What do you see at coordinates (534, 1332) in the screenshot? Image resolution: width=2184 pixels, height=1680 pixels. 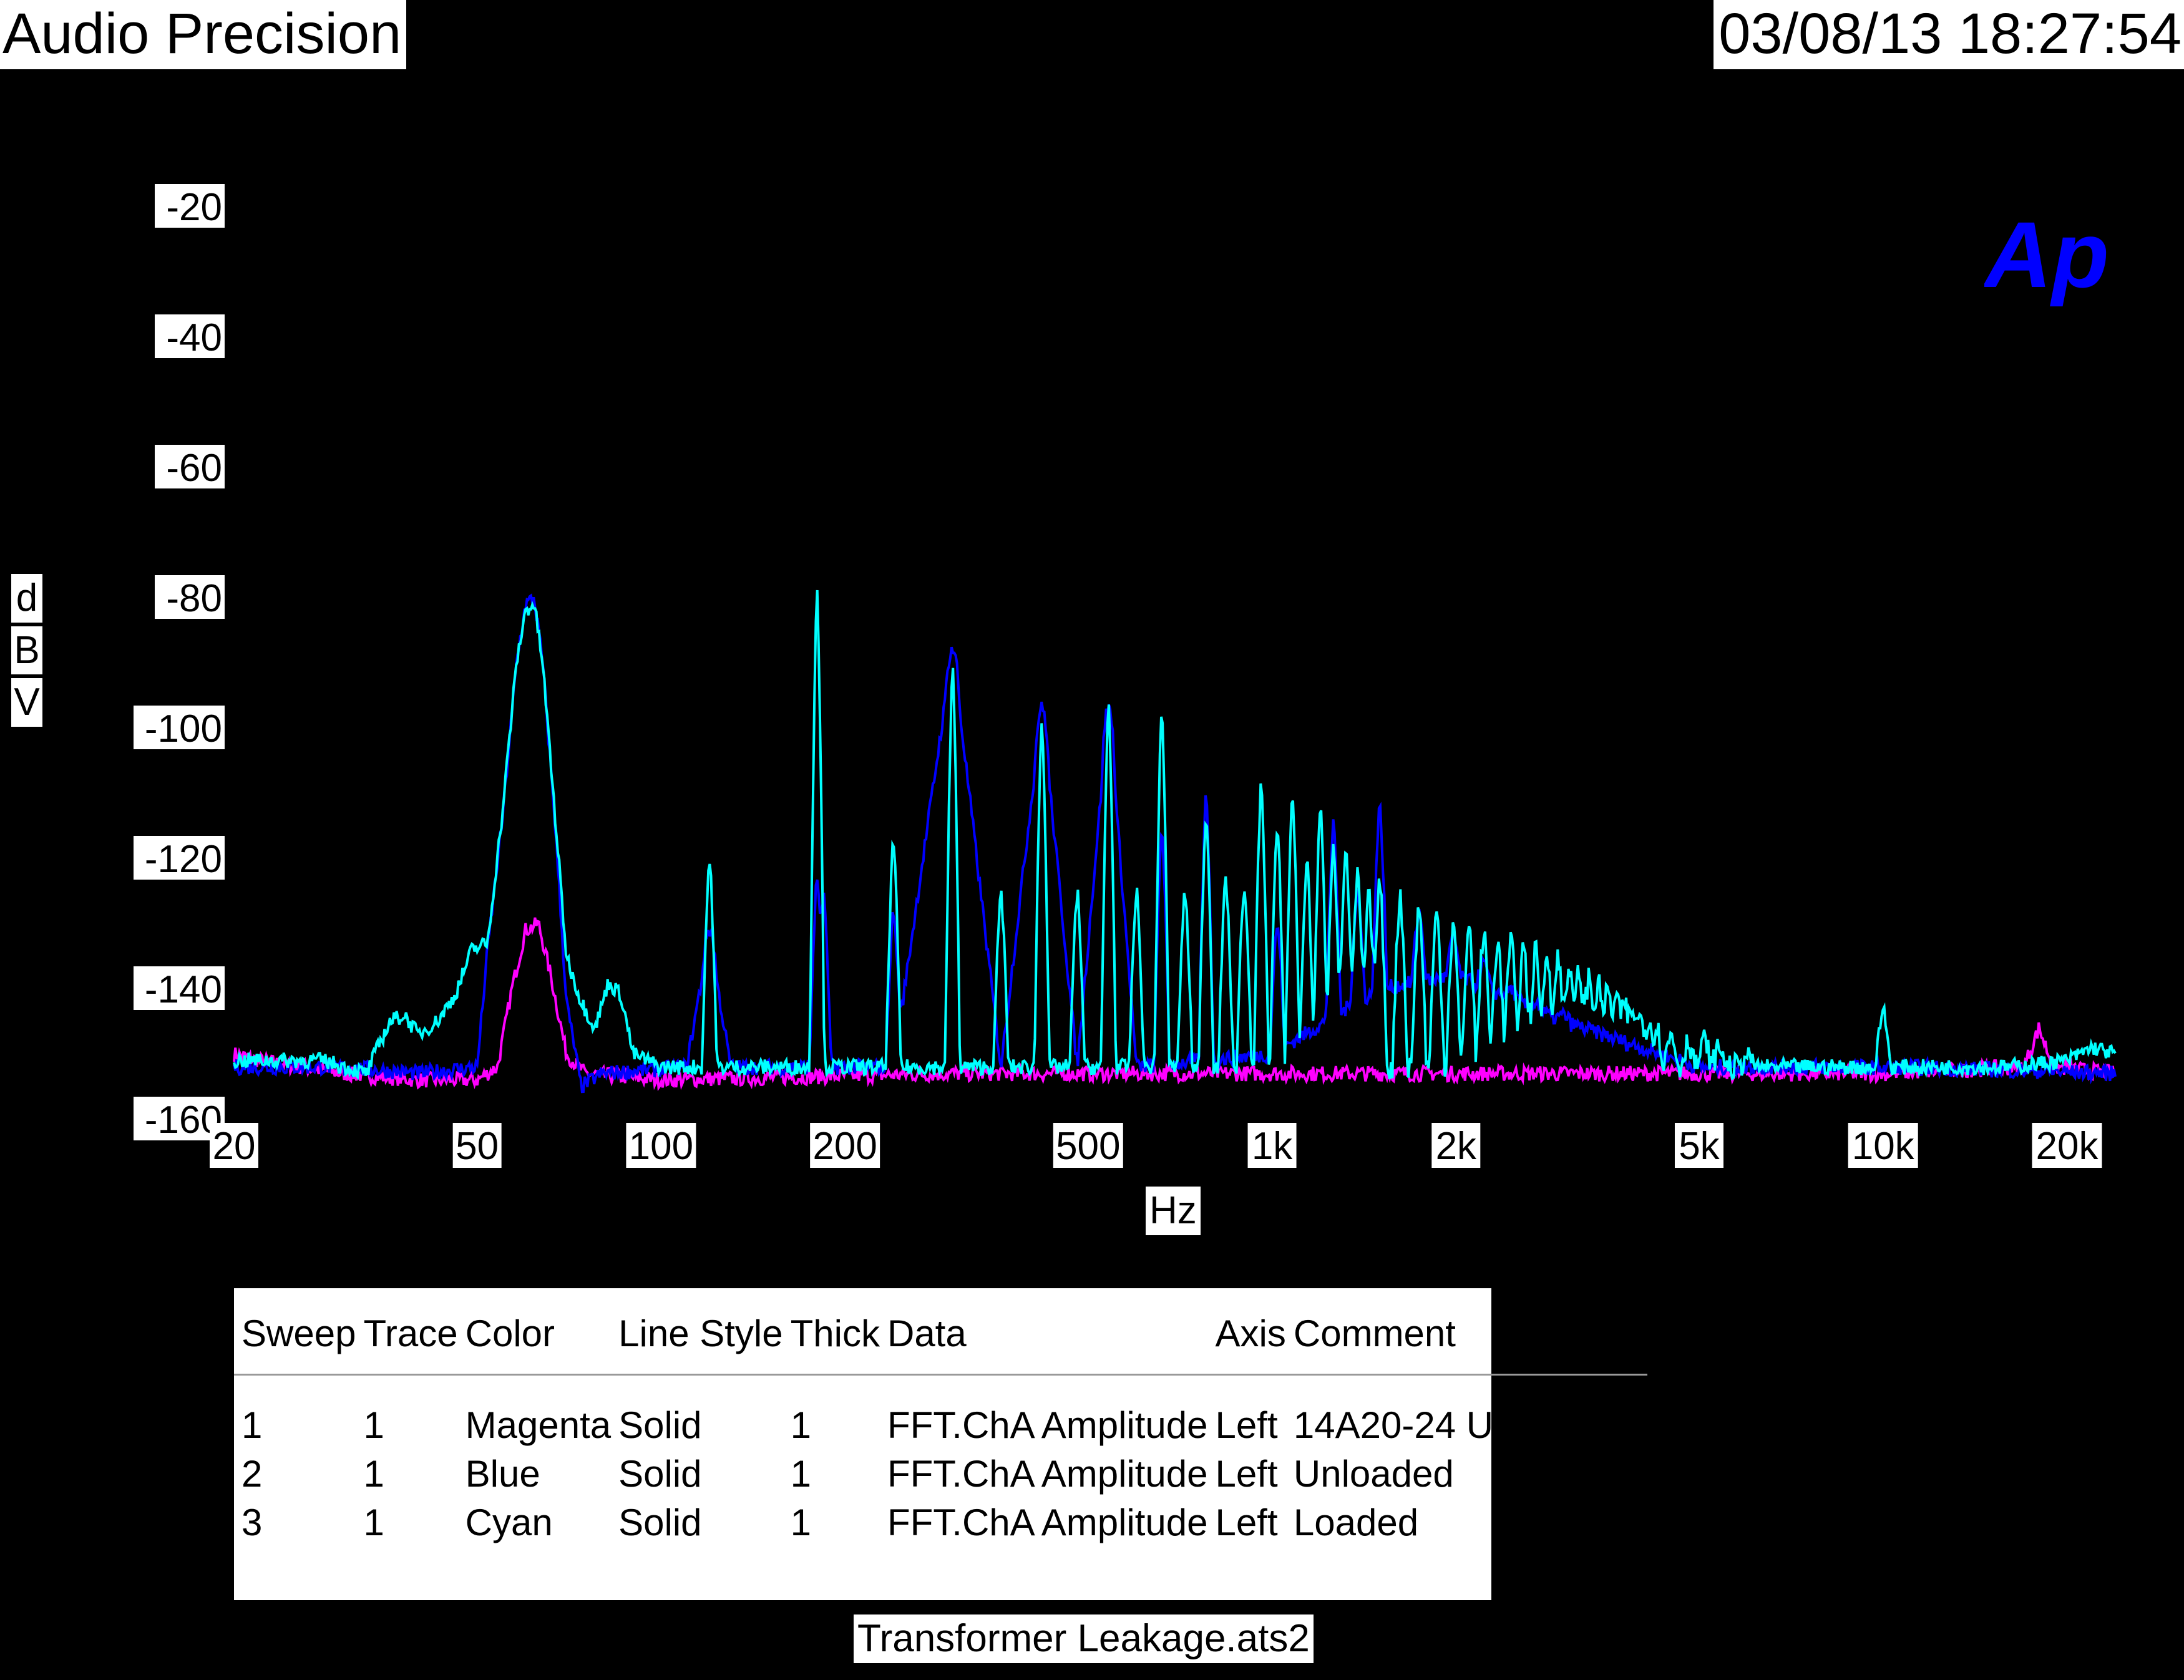 I see `legend-column-header: Color` at bounding box center [534, 1332].